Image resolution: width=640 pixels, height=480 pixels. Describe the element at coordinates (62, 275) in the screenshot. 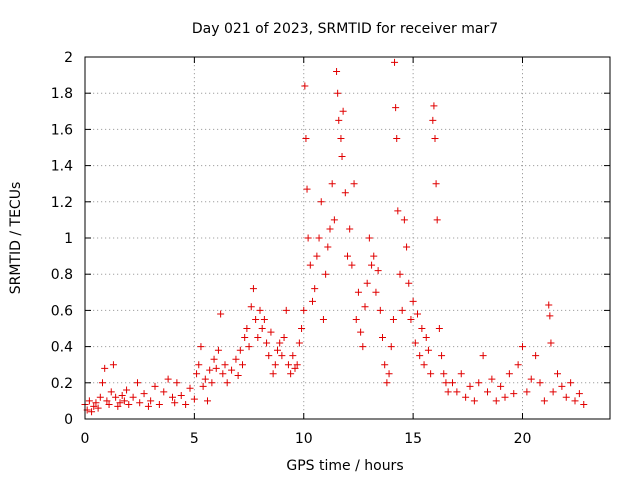

I see `y-tick-label: 0.8` at that location.